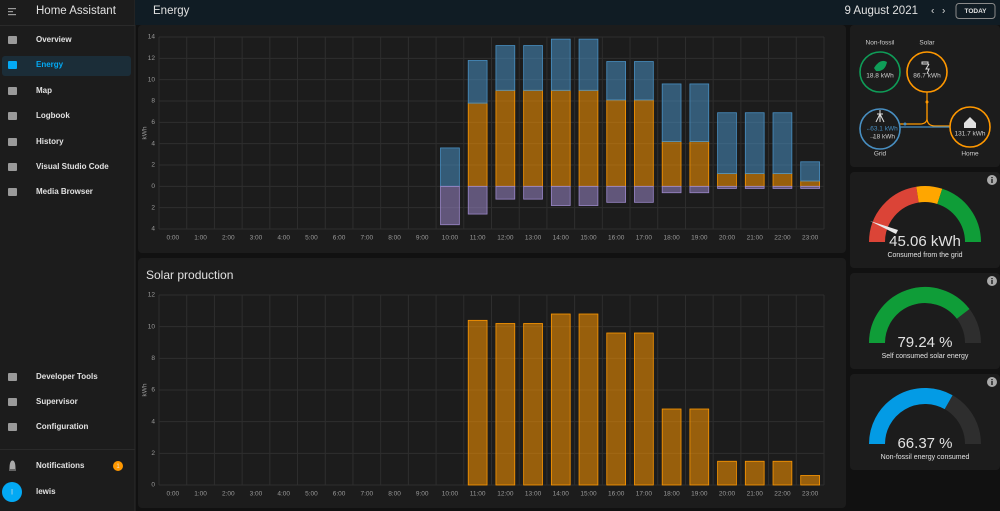 Image resolution: width=1000 pixels, height=511 pixels. Describe the element at coordinates (925, 457) in the screenshot. I see `gauge-label: Non-fossil energy consumed` at that location.